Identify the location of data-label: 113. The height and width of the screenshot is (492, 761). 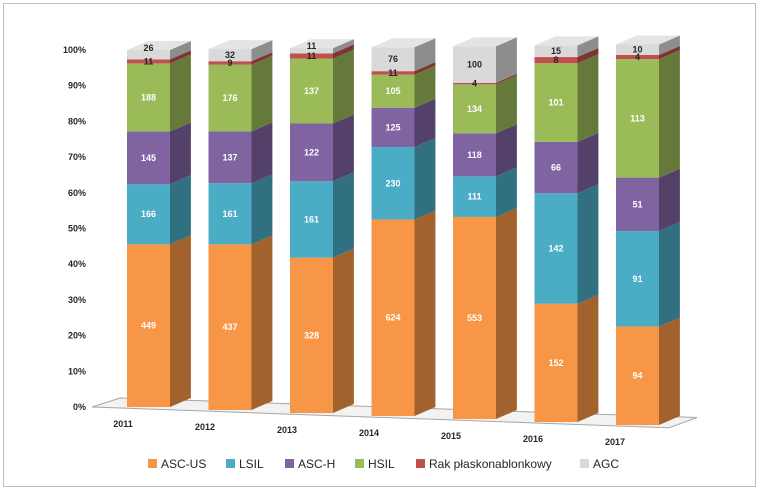
(637, 118).